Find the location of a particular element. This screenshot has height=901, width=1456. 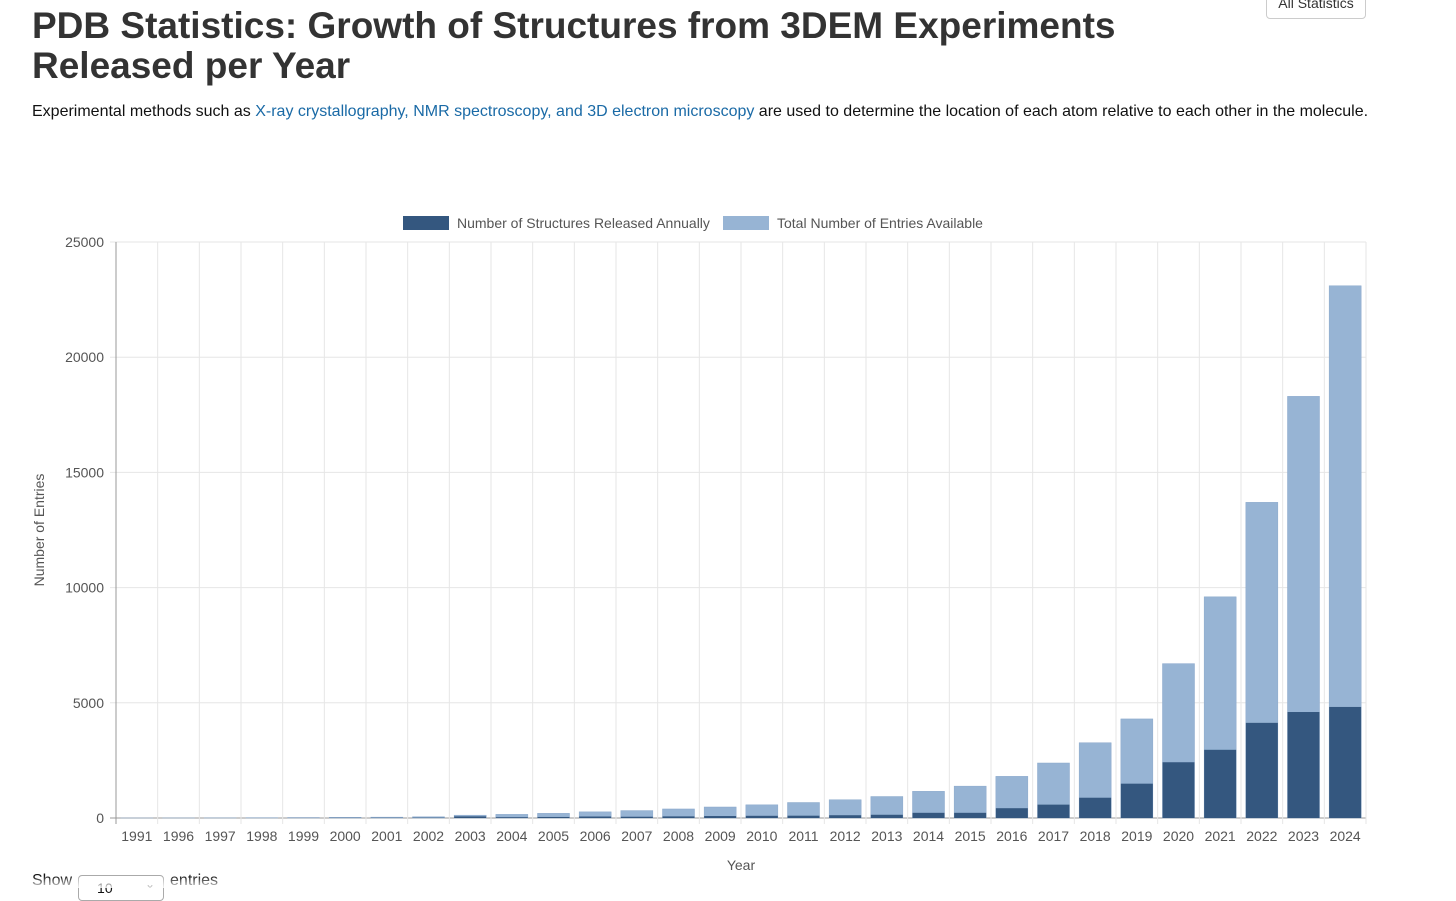

x-tick-label: 2019 is located at coordinates (1136, 836).